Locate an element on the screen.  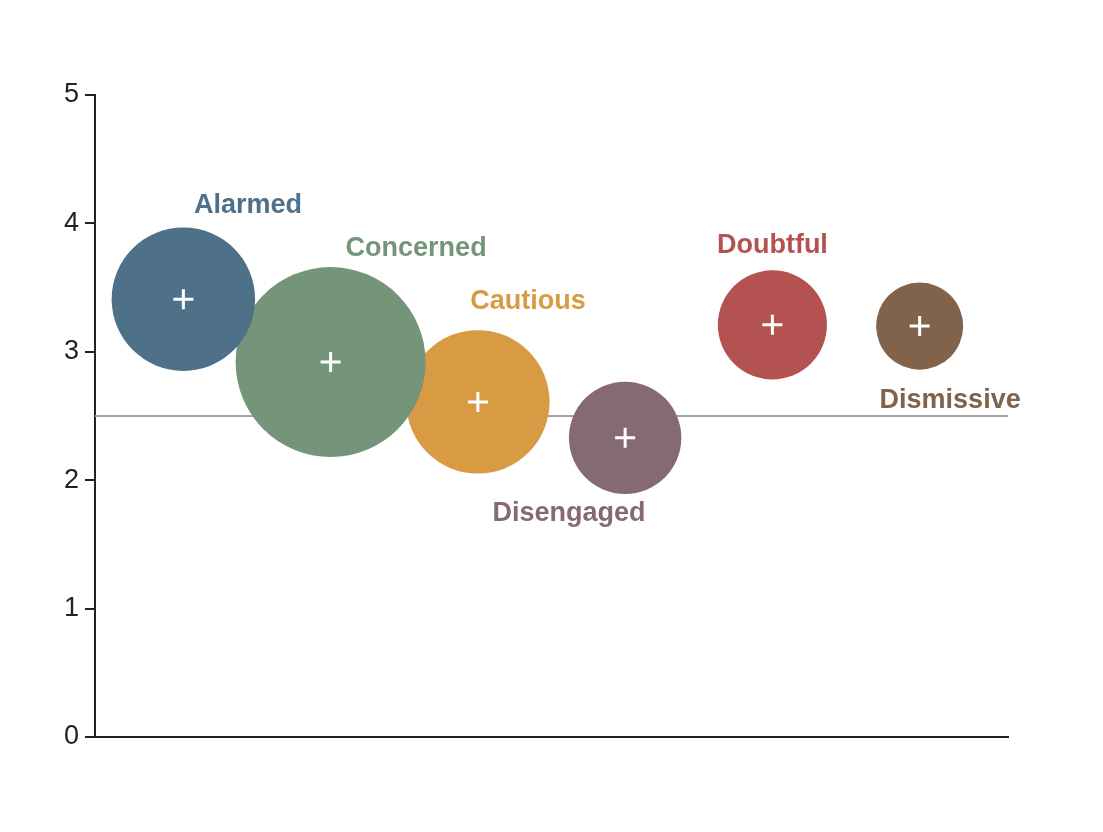
series-label: Doubtful is located at coordinates (772, 244).